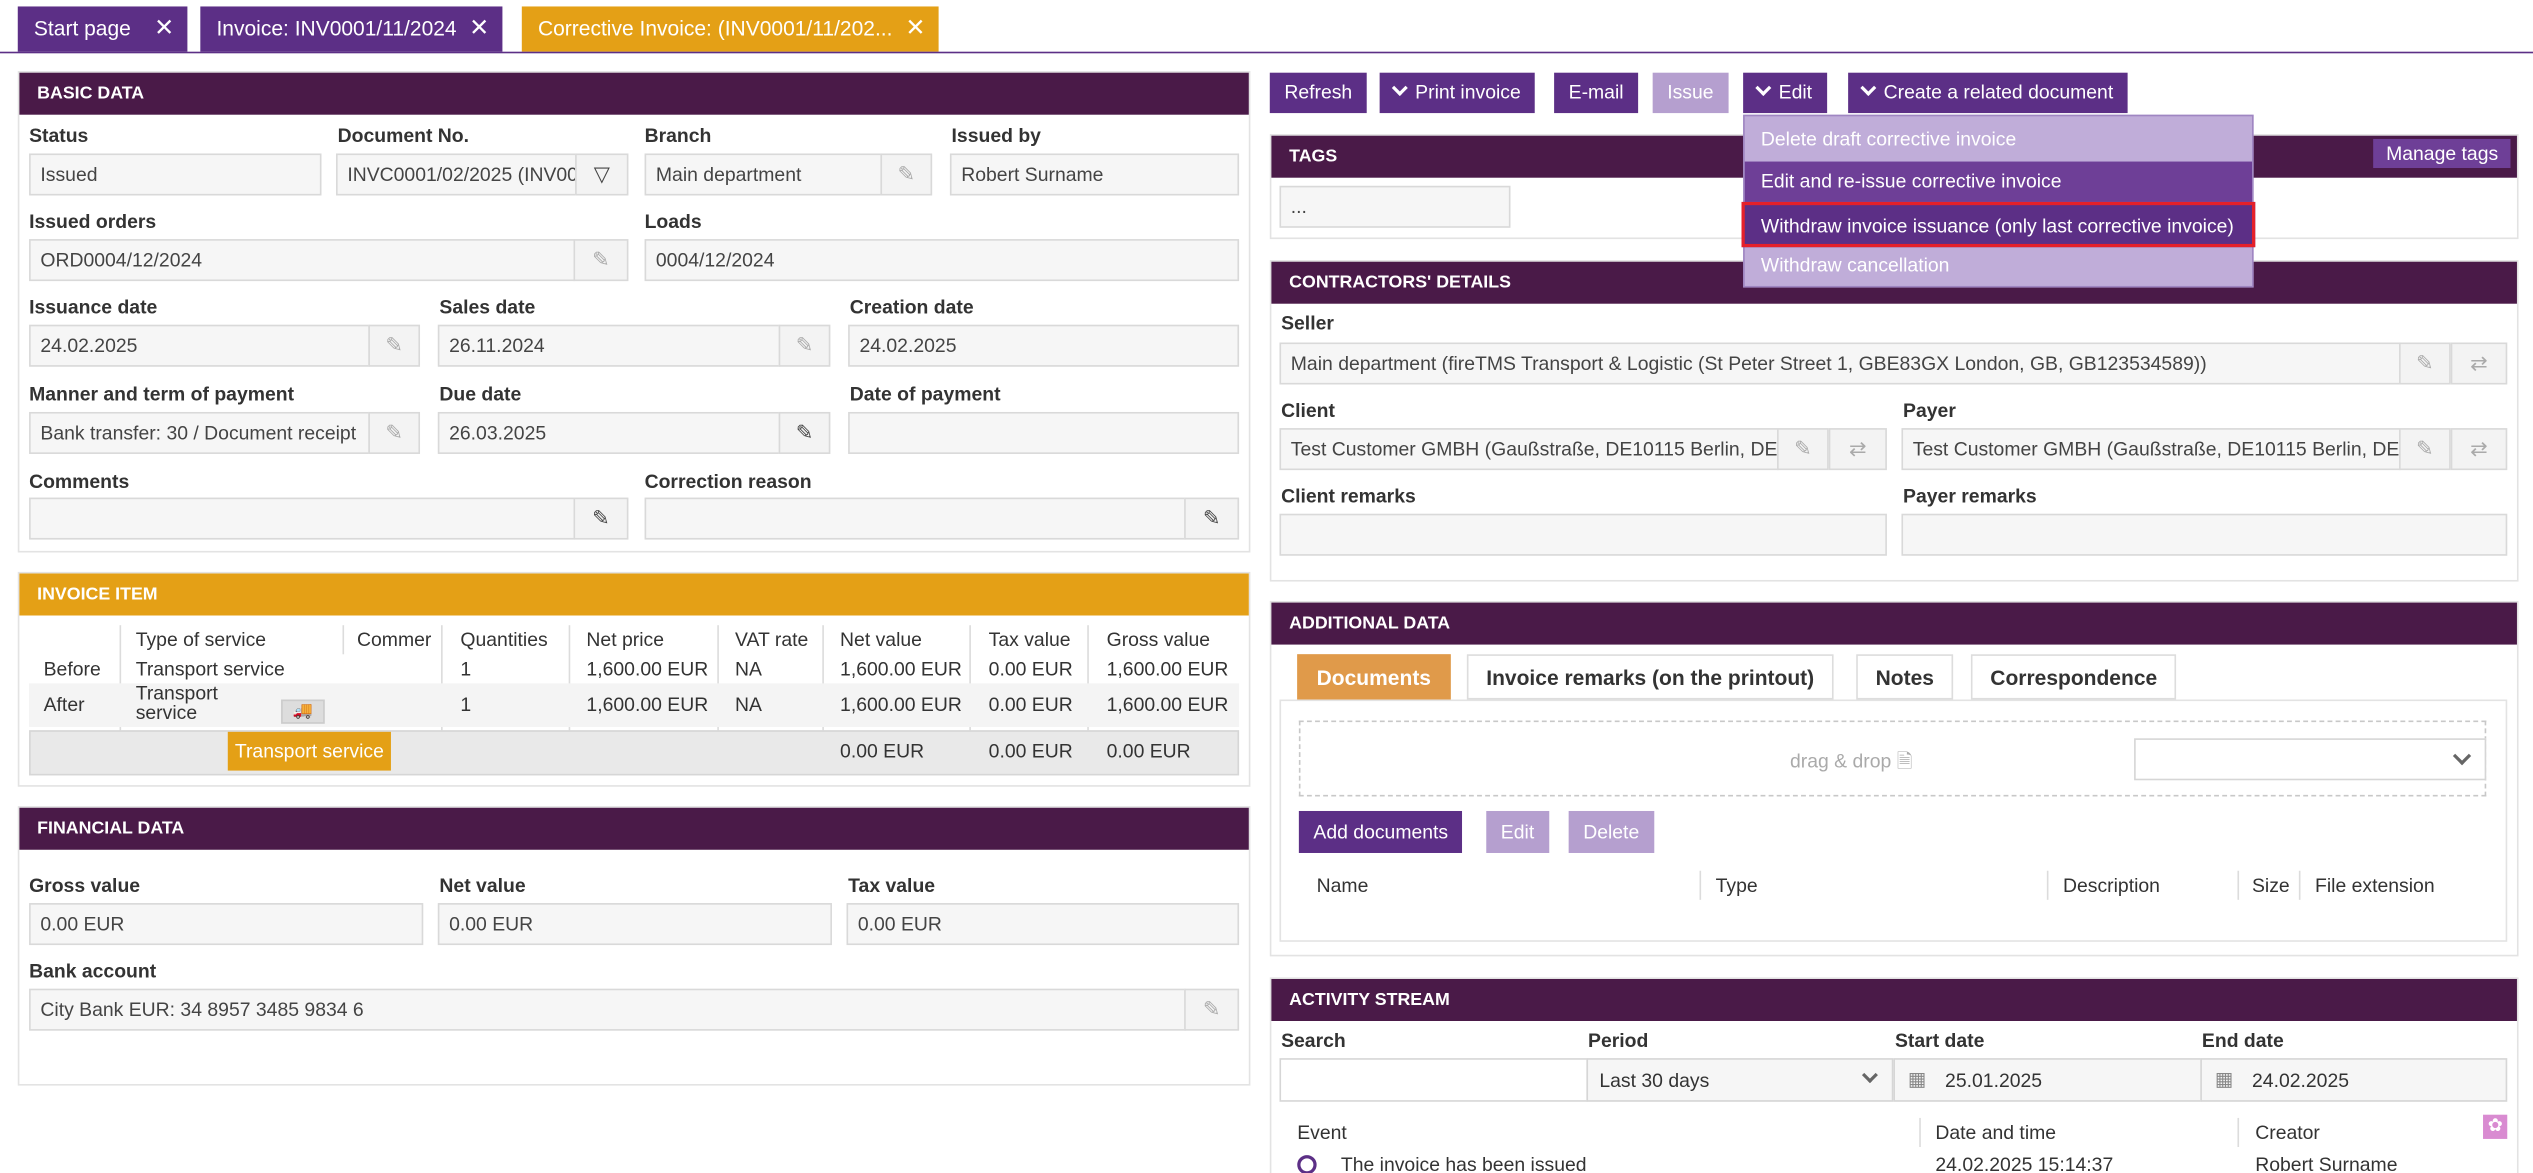 The width and height of the screenshot is (2533, 1173). I want to click on edit-document-button: Edit, so click(1517, 831).